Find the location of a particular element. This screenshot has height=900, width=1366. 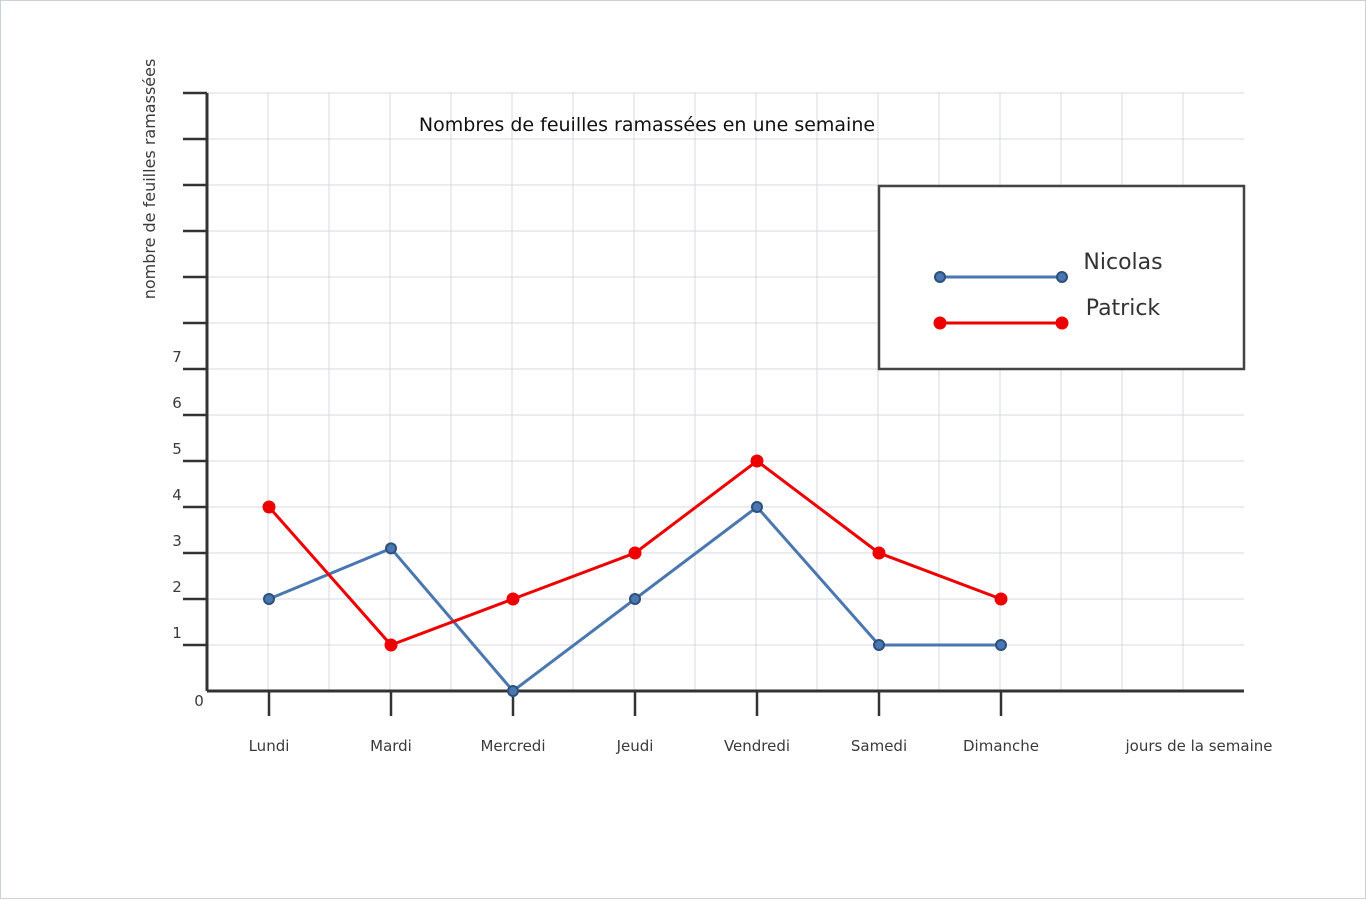

legend: Nicolas Patrick is located at coordinates (1061, 277).